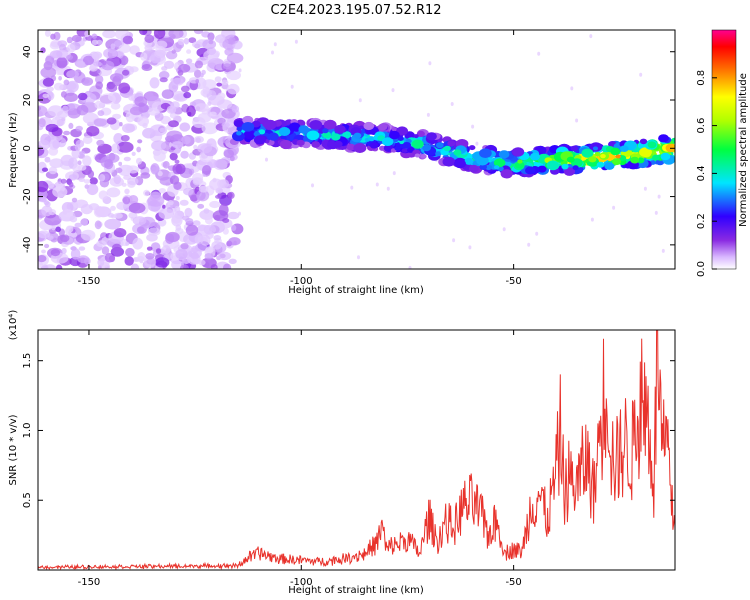  What do you see at coordinates (27, 361) in the screenshot?
I see `y-tick-label: 1.5` at bounding box center [27, 361].